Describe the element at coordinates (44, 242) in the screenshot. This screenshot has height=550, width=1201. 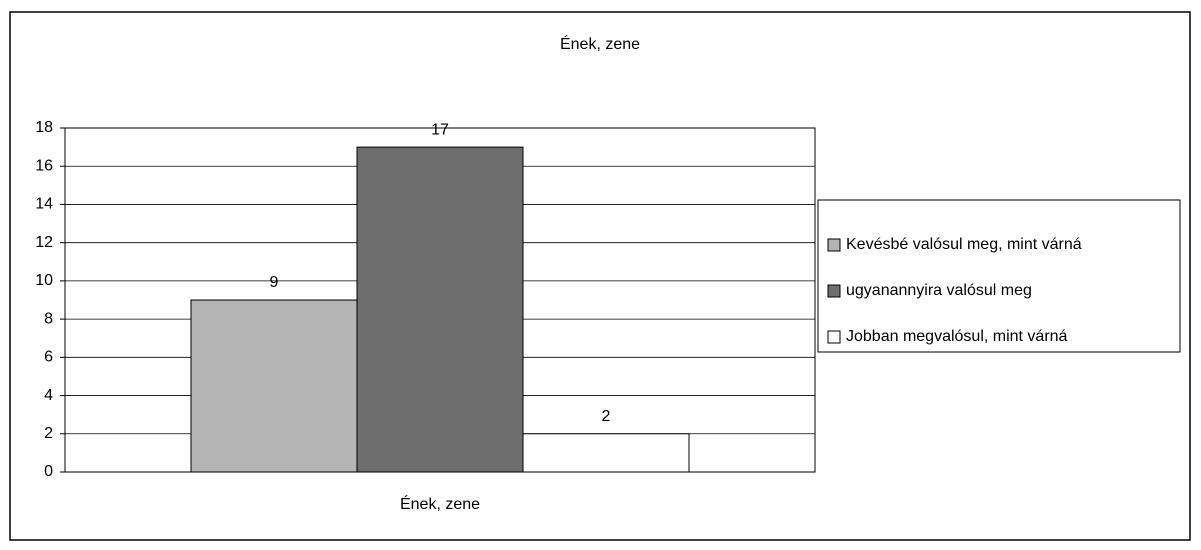
I see `y-tick-label: 12` at that location.